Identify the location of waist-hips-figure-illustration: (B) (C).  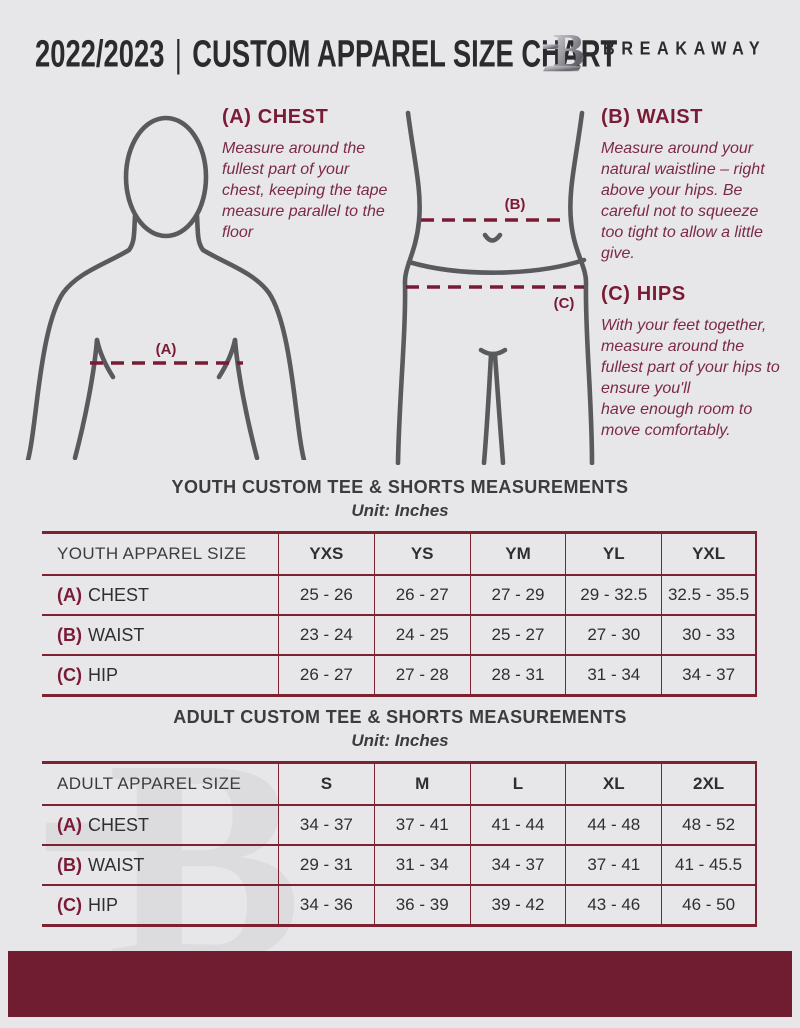
(495, 287).